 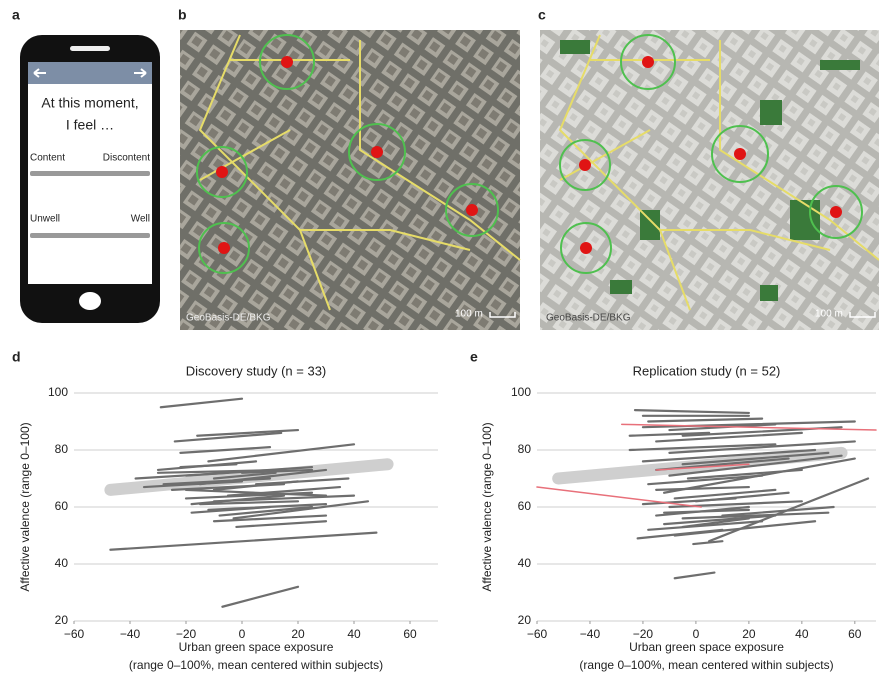 I want to click on home-button, so click(x=90, y=301).